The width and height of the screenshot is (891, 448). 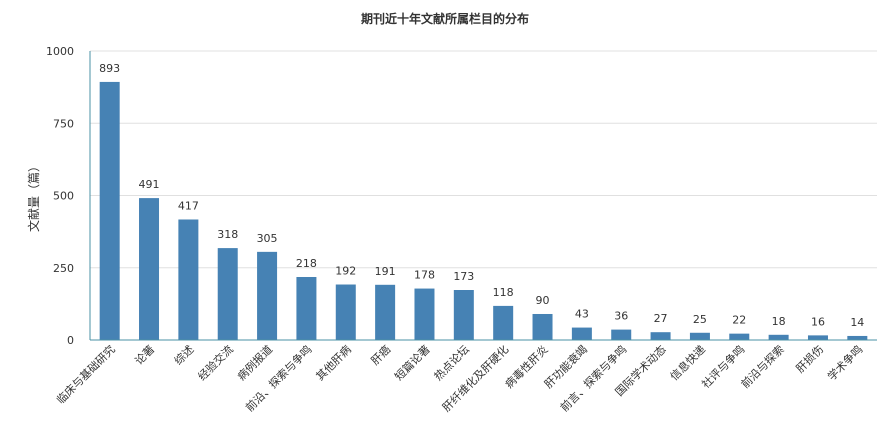 I want to click on category-label: 肝癌, so click(x=380, y=354).